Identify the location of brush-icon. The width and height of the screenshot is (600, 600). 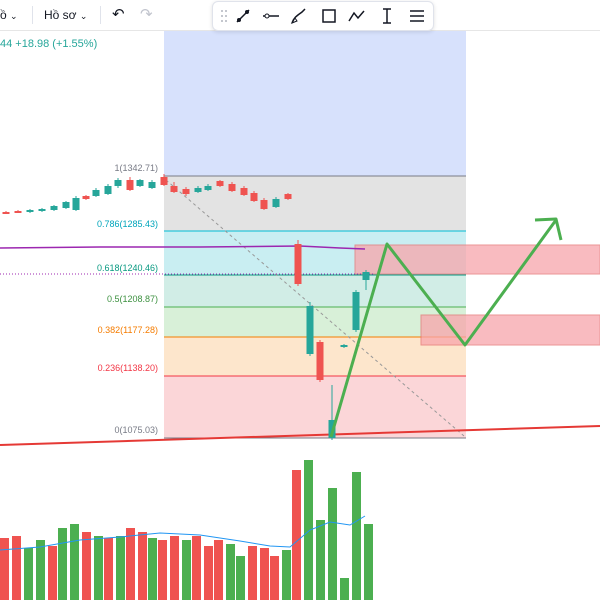
(243, 16).